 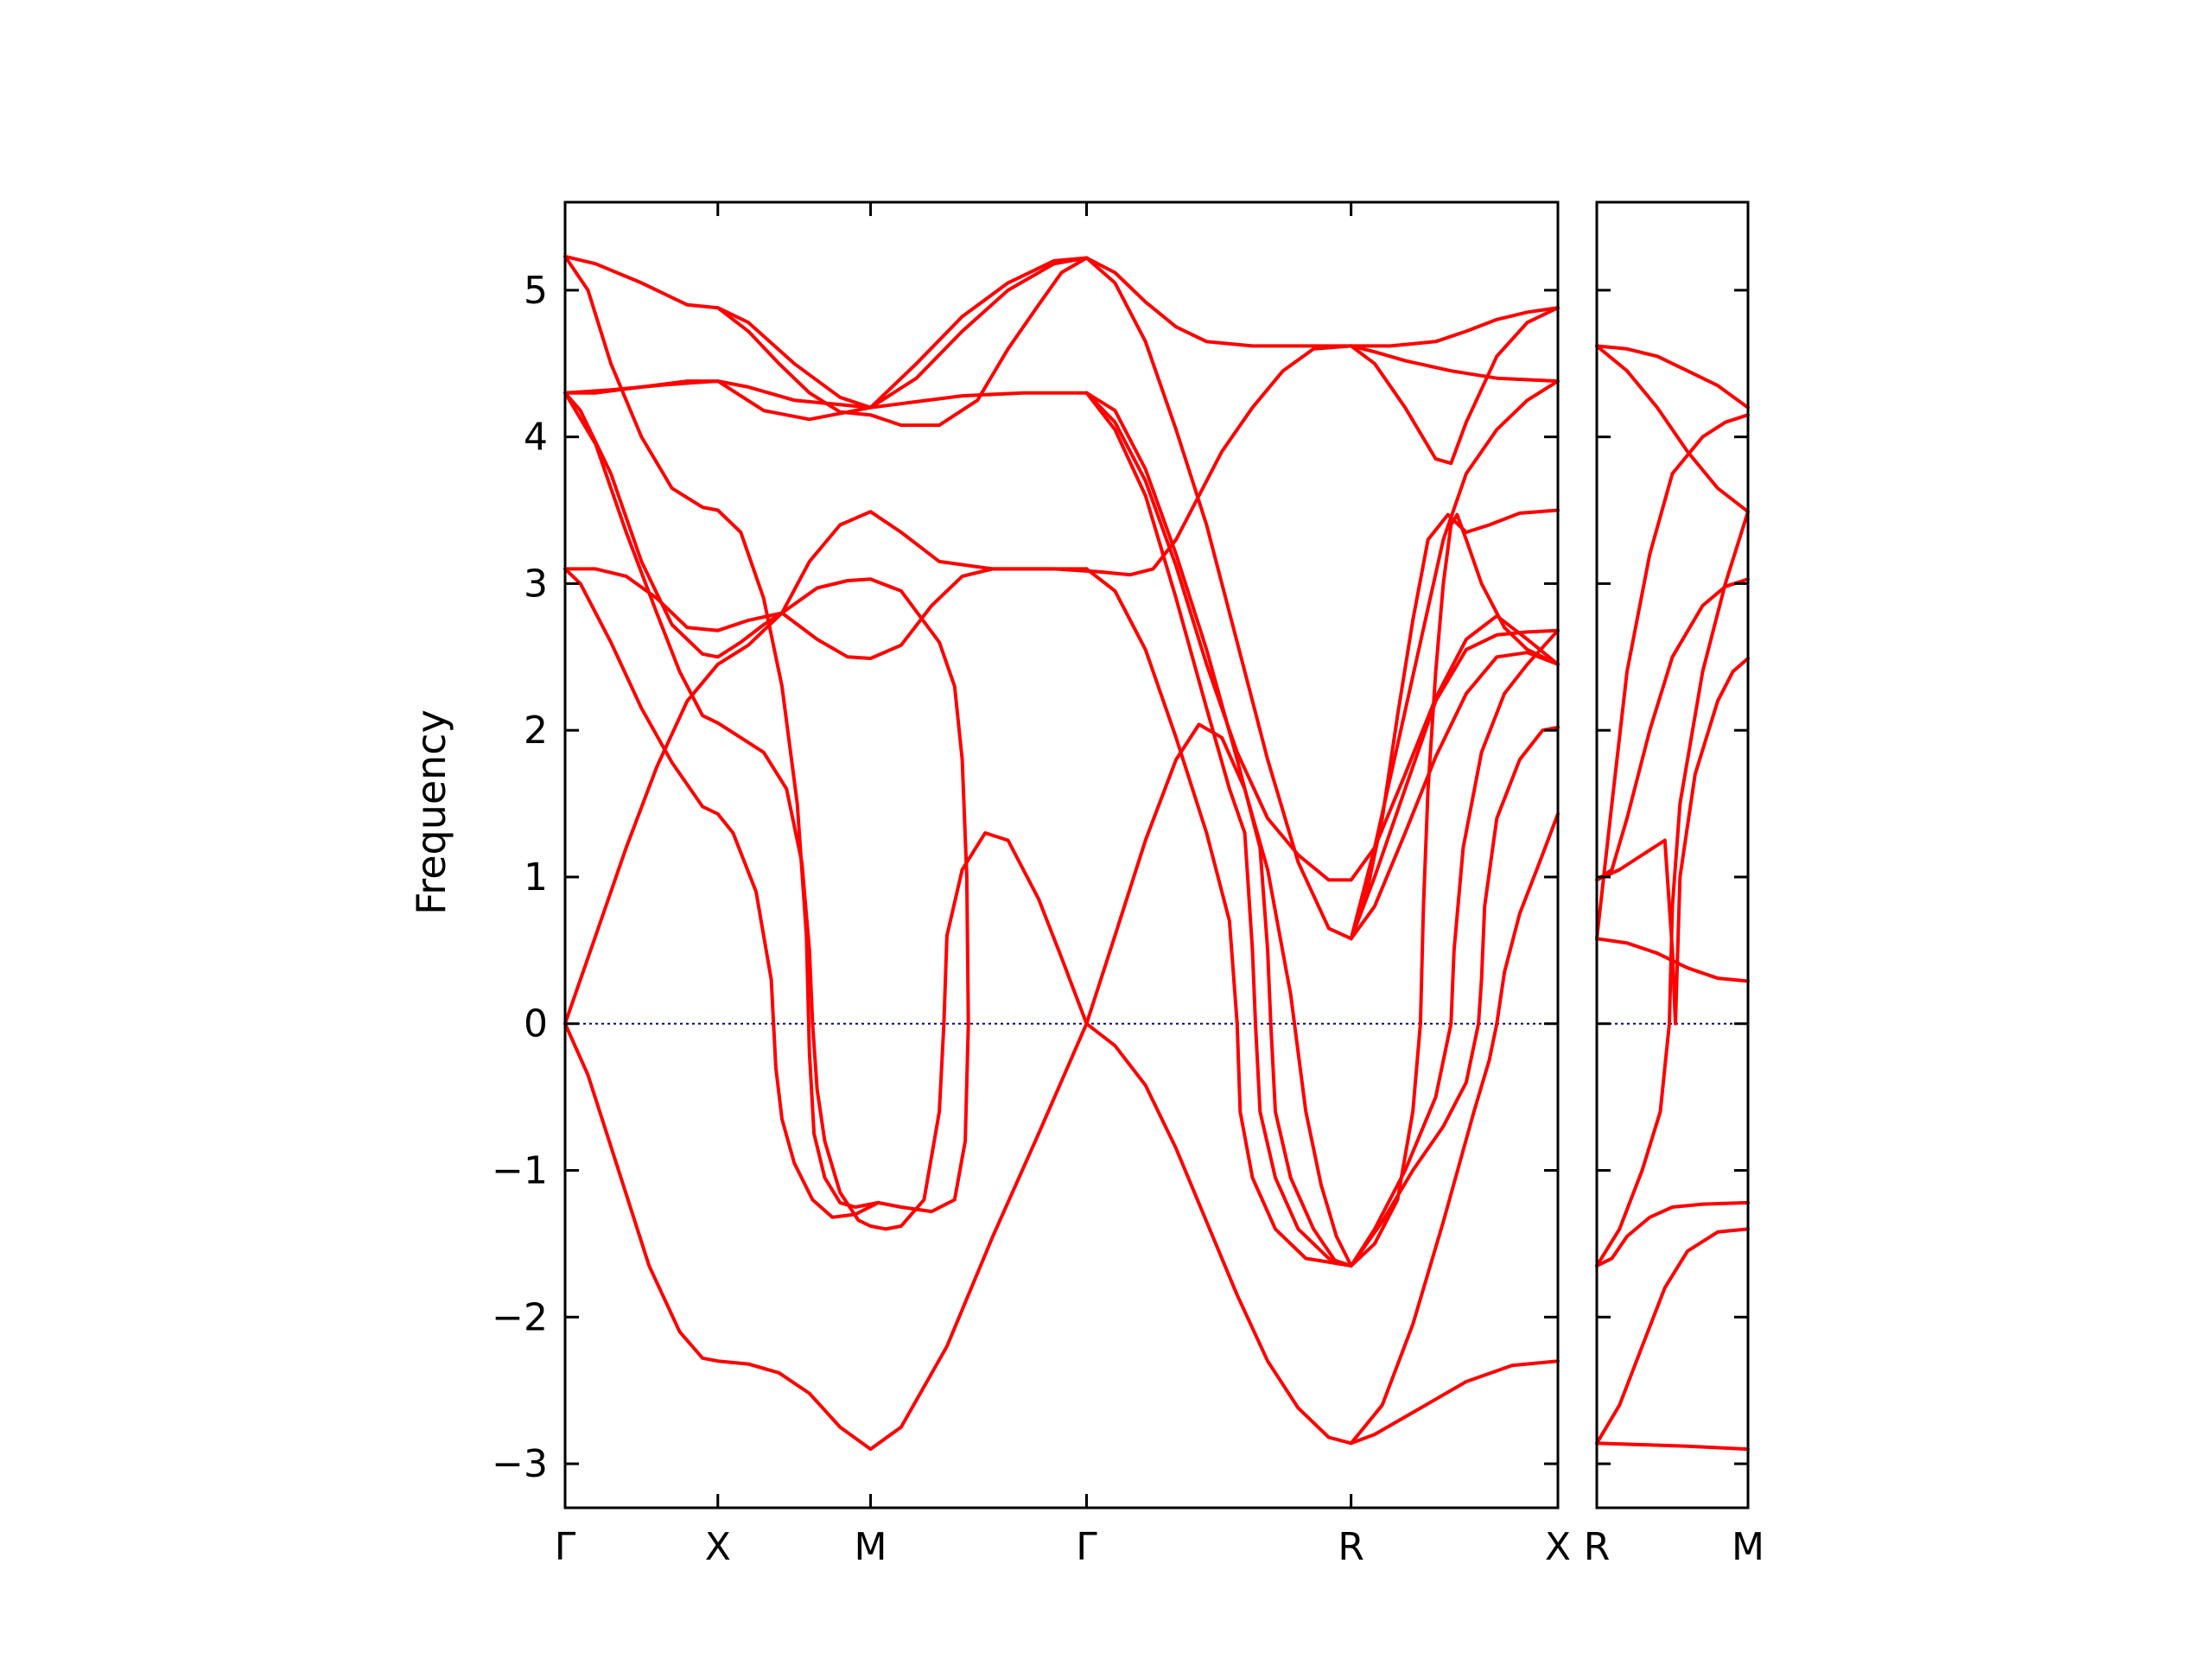 I want to click on y-tick-label: −3, so click(x=520, y=1464).